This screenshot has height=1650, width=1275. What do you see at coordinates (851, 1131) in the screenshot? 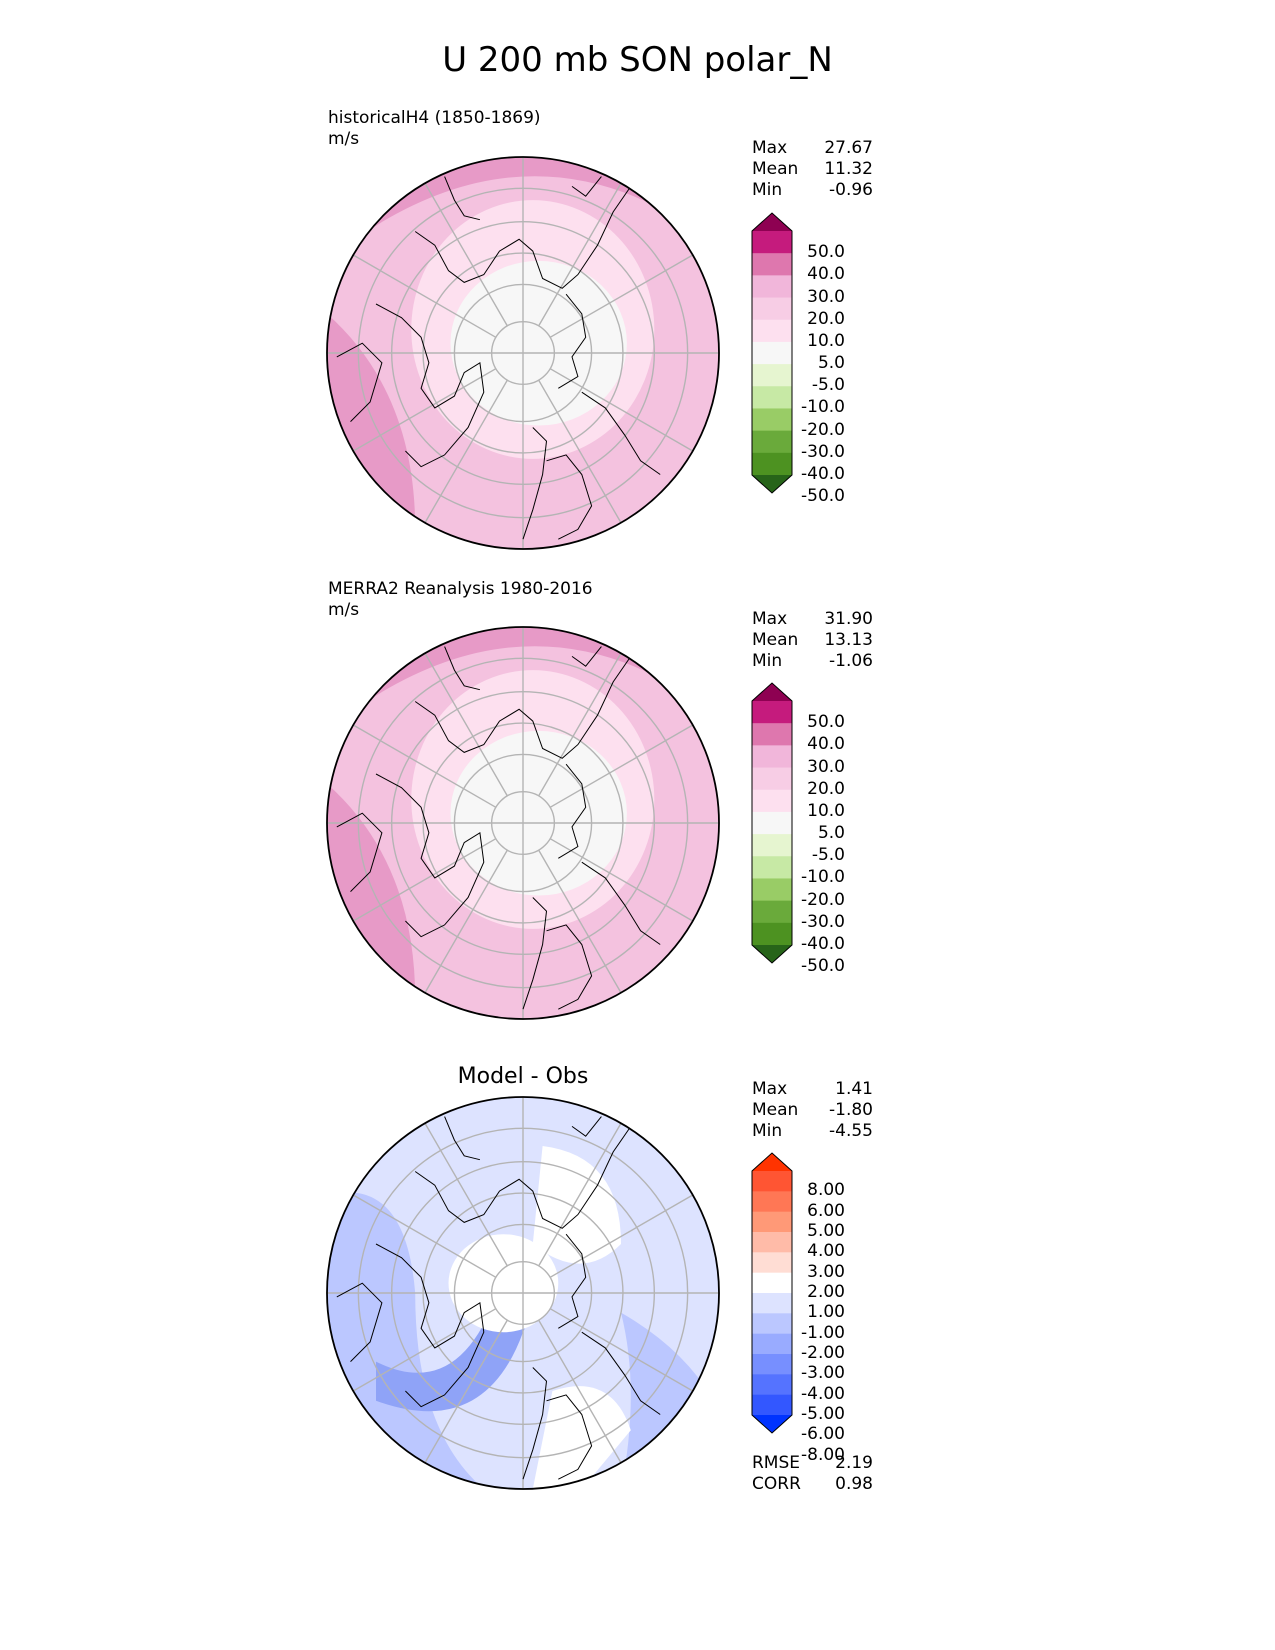
I see `panel-3-min-value: -4.55` at bounding box center [851, 1131].